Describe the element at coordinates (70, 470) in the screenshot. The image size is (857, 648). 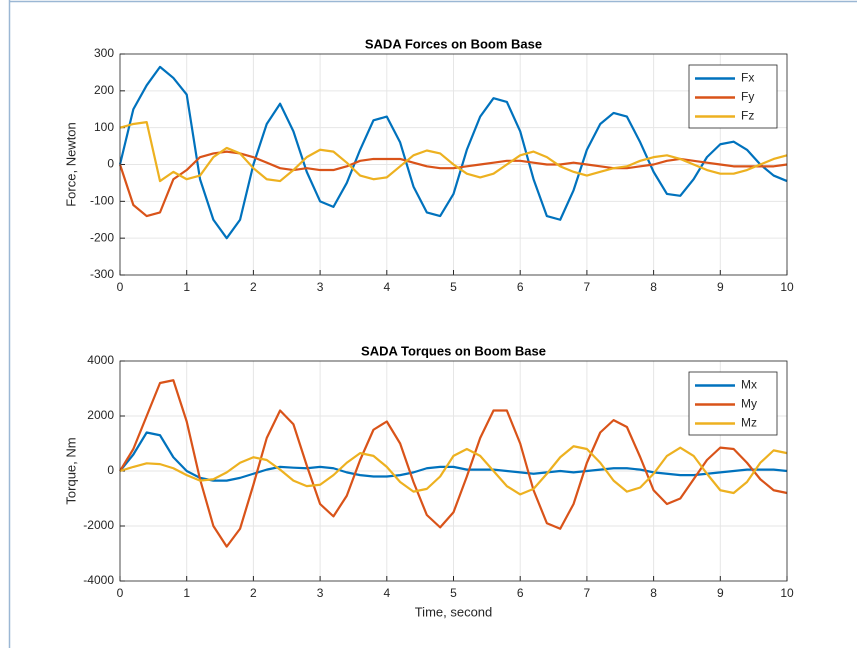
I see `y-axis-label: Torque, Nm` at that location.